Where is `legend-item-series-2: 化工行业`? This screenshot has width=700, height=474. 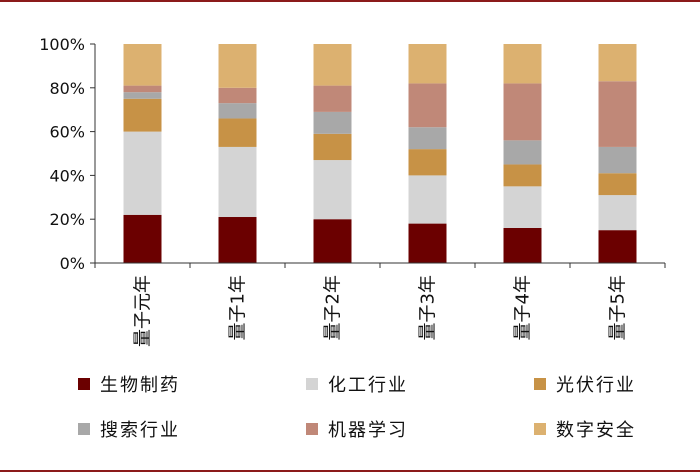
legend-item-series-2: 化工行业 is located at coordinates (357, 384).